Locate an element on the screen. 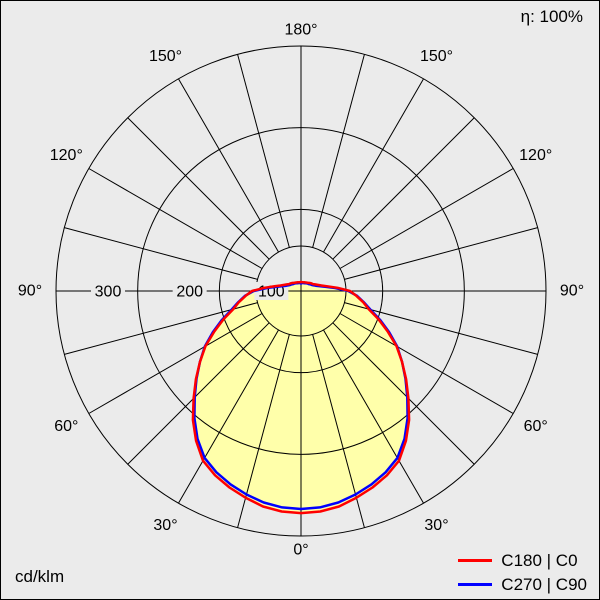 This screenshot has height=600, width=600. legend-item-c90-c270: C270 | C90 is located at coordinates (522, 584).